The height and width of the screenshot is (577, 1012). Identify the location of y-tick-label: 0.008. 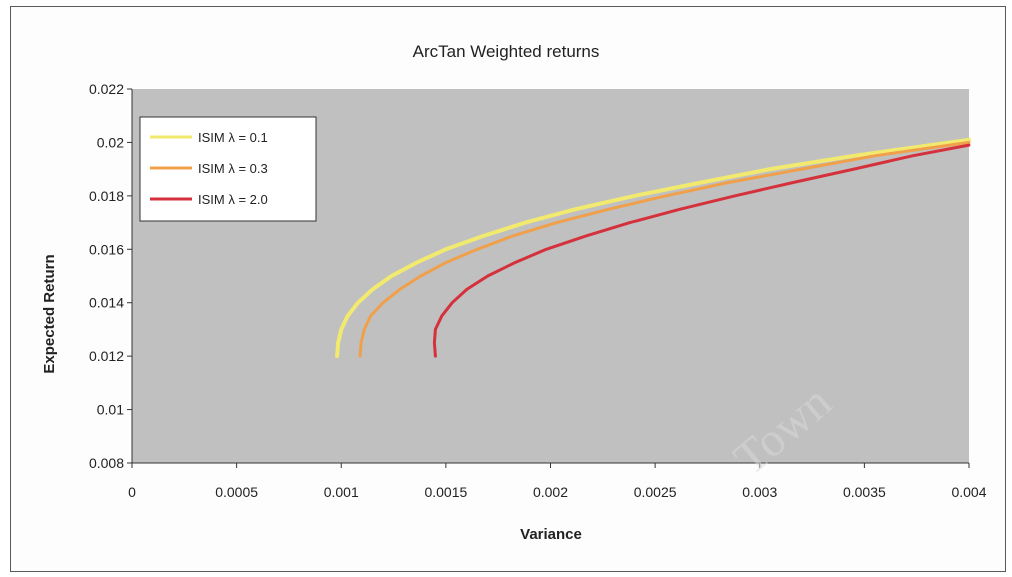
(106, 463).